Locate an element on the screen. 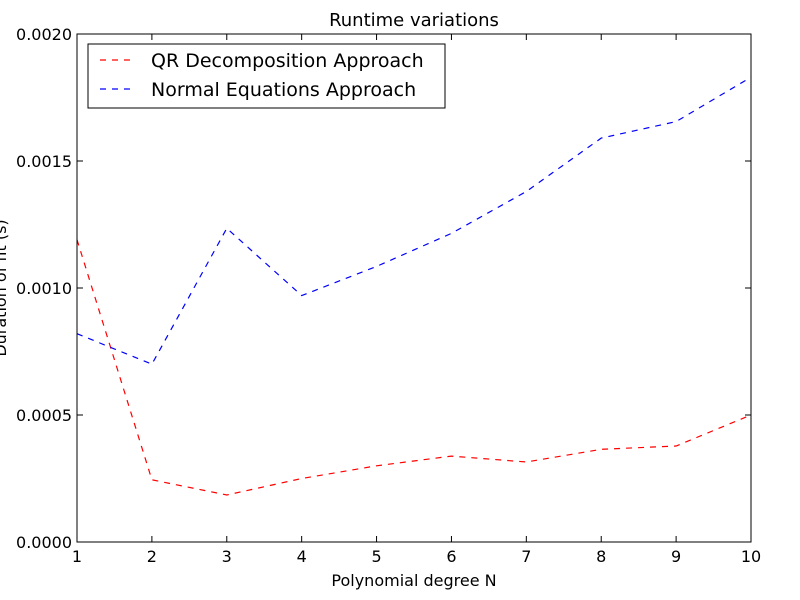 The width and height of the screenshot is (800, 600). y-tick-label: 0.0000 is located at coordinates (44, 542).